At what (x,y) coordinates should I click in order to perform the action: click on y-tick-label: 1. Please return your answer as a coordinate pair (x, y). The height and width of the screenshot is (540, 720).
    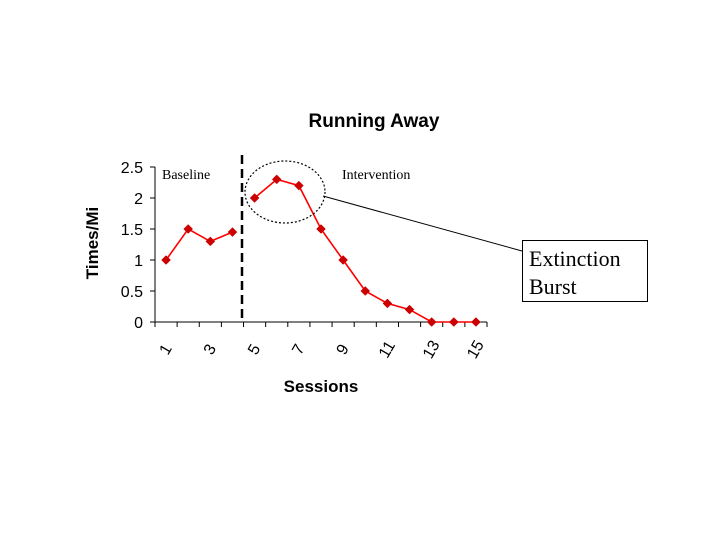
    Looking at the image, I should click on (138, 261).